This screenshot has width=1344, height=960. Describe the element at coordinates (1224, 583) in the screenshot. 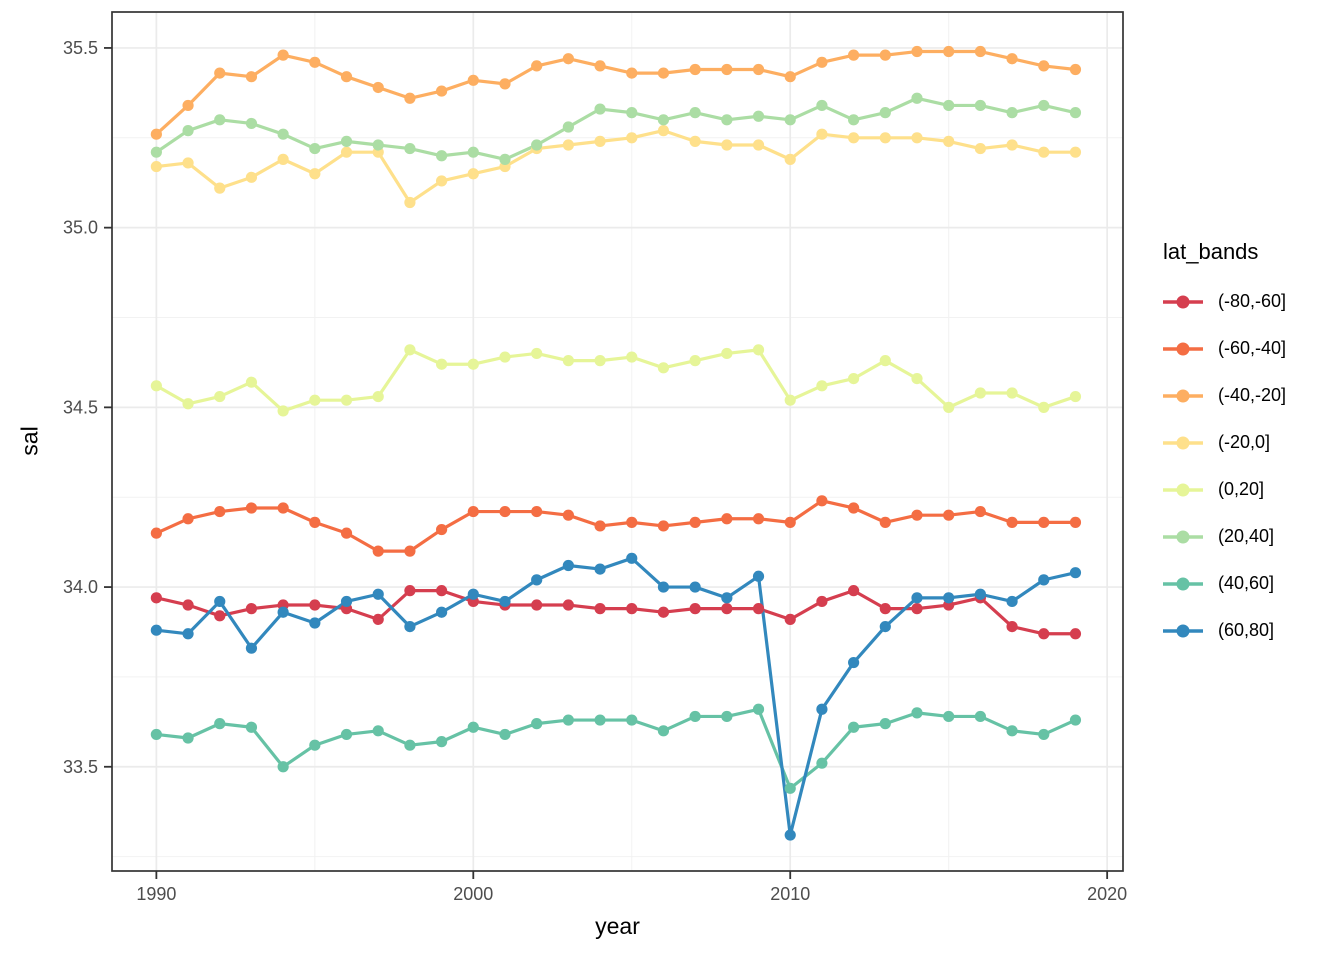

I see `legend-item-6: (40,60]` at that location.